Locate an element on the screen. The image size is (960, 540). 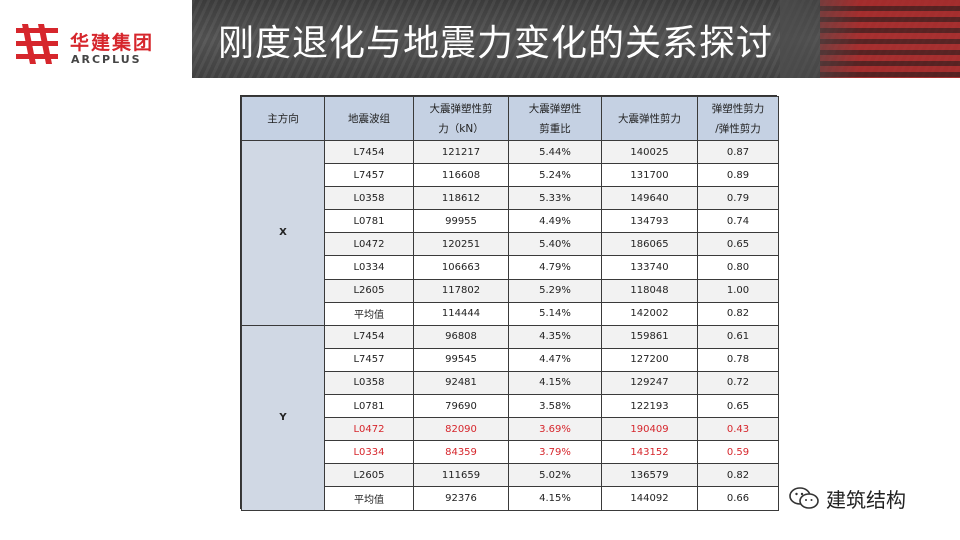
table-row: L0472 82090 3.69% 190409 0.43 is located at coordinates (510, 429).